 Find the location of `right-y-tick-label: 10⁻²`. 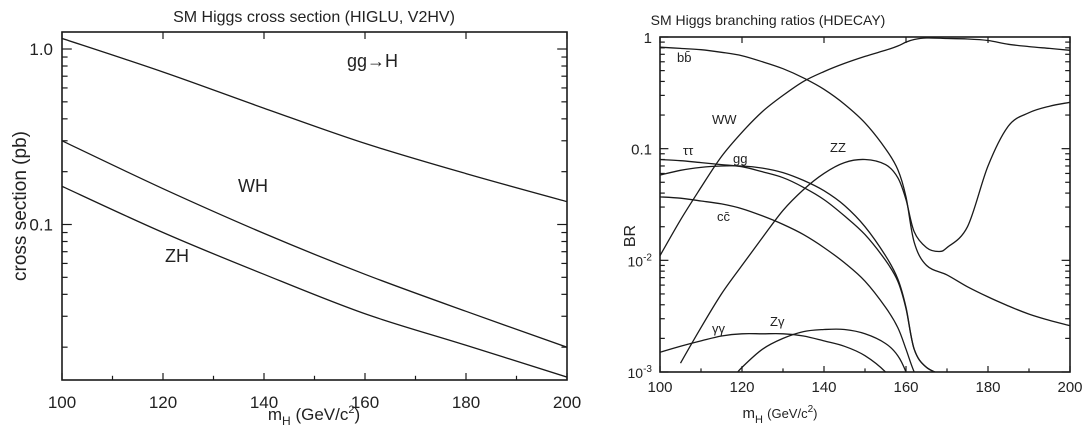

right-y-tick-label: 10⁻² is located at coordinates (640, 260).